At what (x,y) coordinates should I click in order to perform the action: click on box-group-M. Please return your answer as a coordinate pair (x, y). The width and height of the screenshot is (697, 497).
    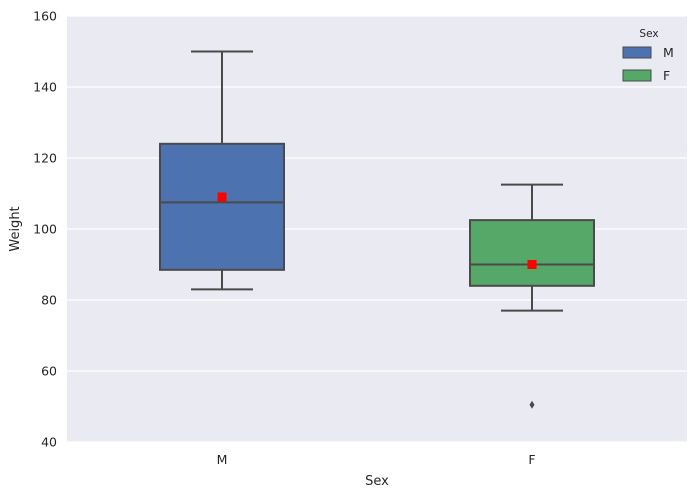
    Looking at the image, I should click on (222, 170).